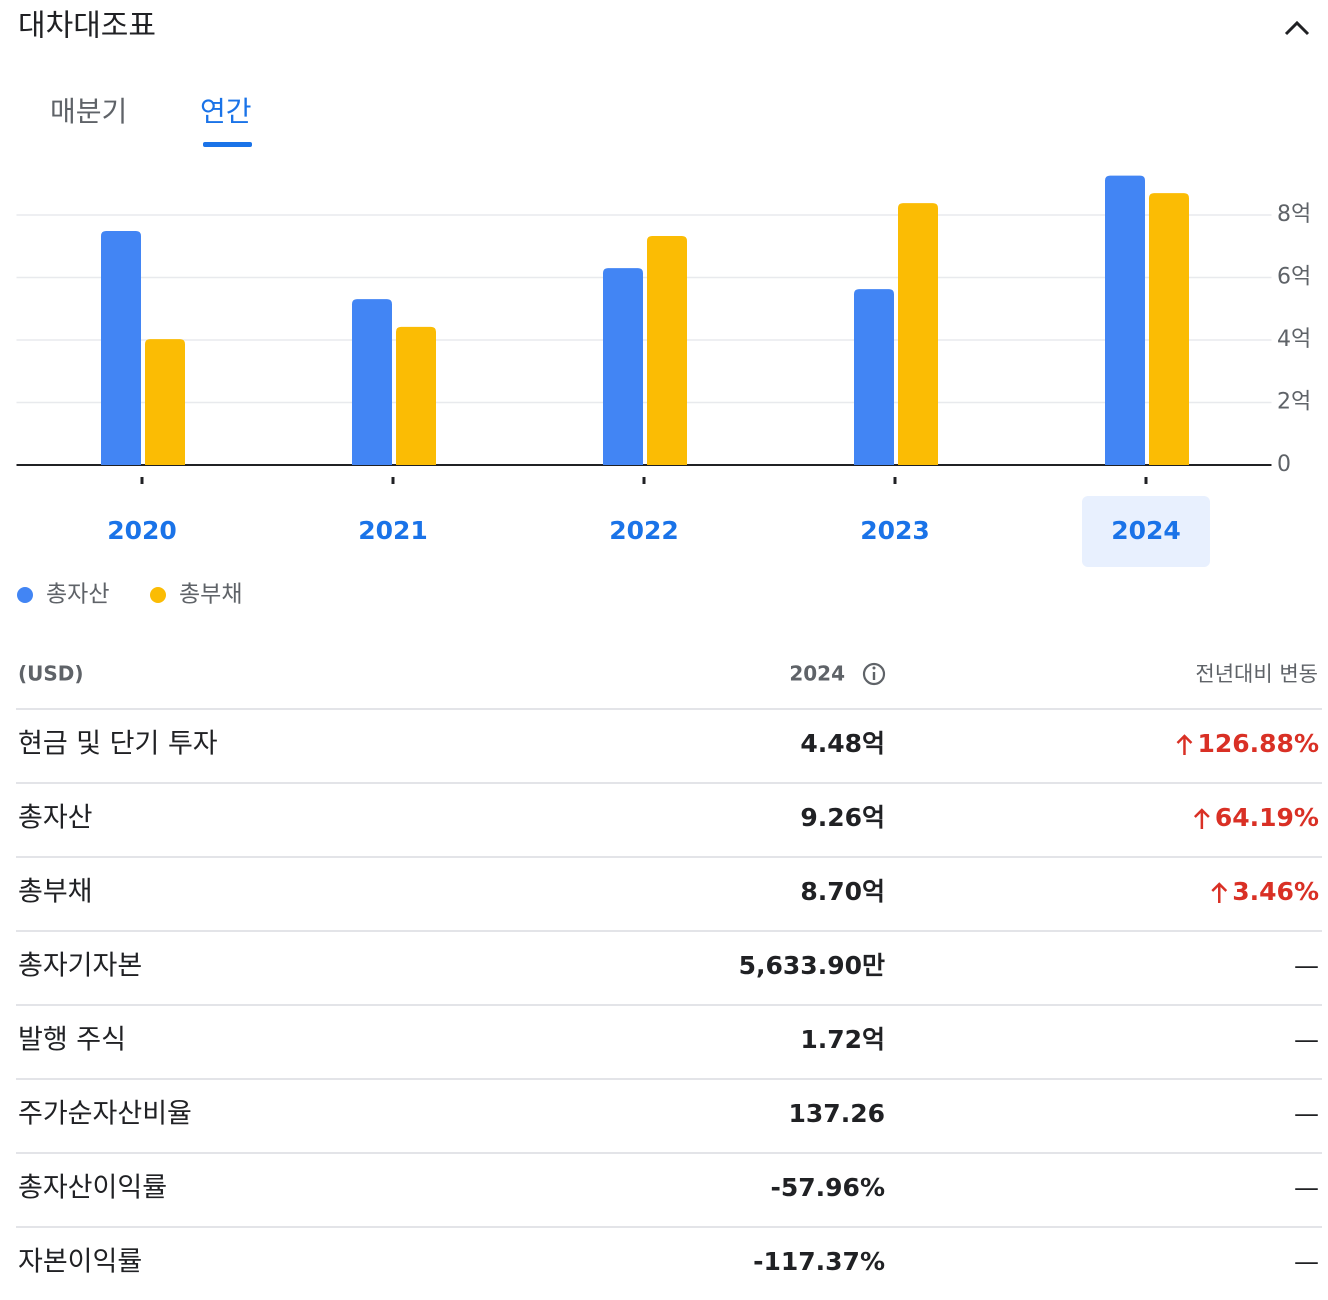  Describe the element at coordinates (842, 891) in the screenshot. I see `row-value: 8.70억` at that location.